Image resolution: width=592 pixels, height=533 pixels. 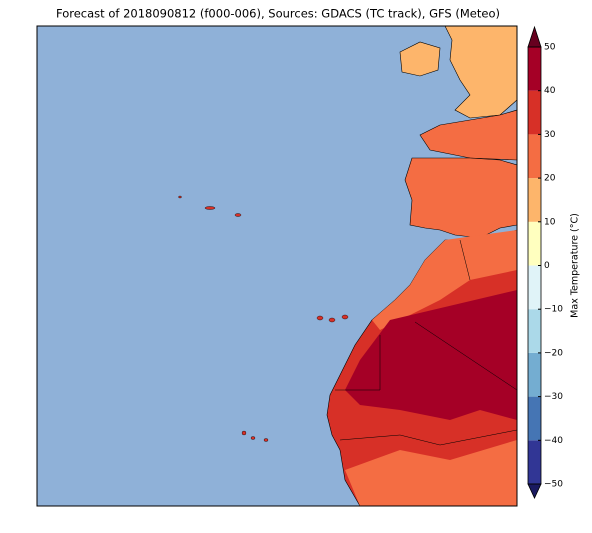 What do you see at coordinates (534, 491) in the screenshot?
I see `colorbar-under` at bounding box center [534, 491].